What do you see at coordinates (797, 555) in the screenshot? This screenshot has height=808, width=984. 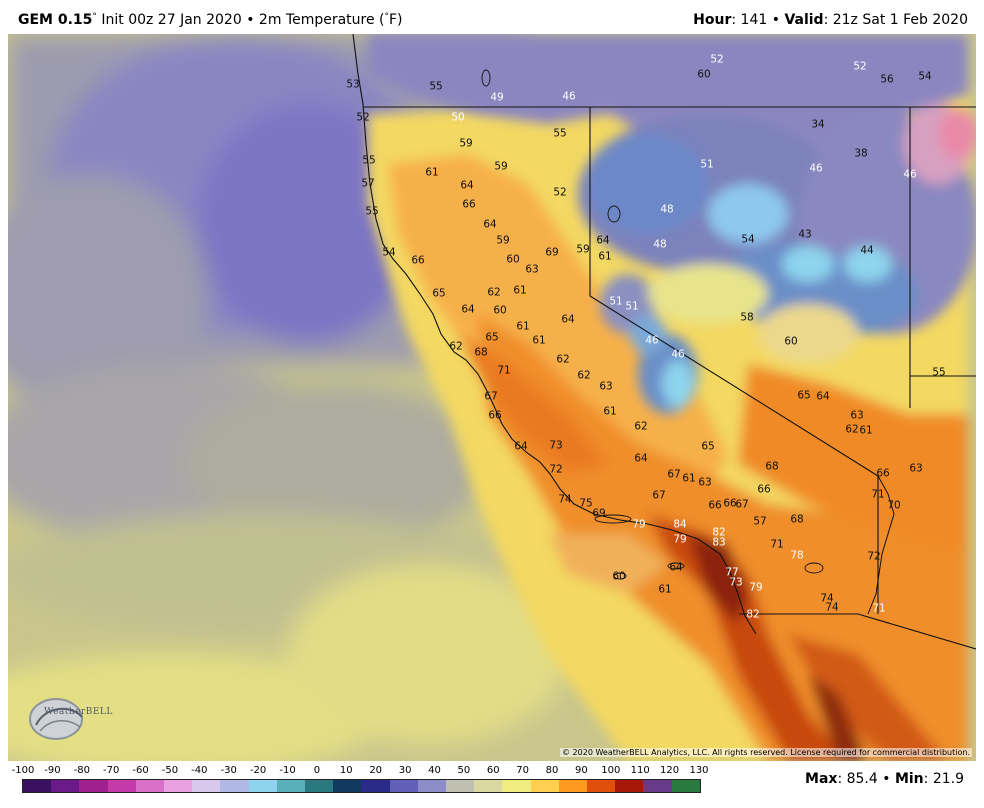 I see `temperature-label: 78` at bounding box center [797, 555].